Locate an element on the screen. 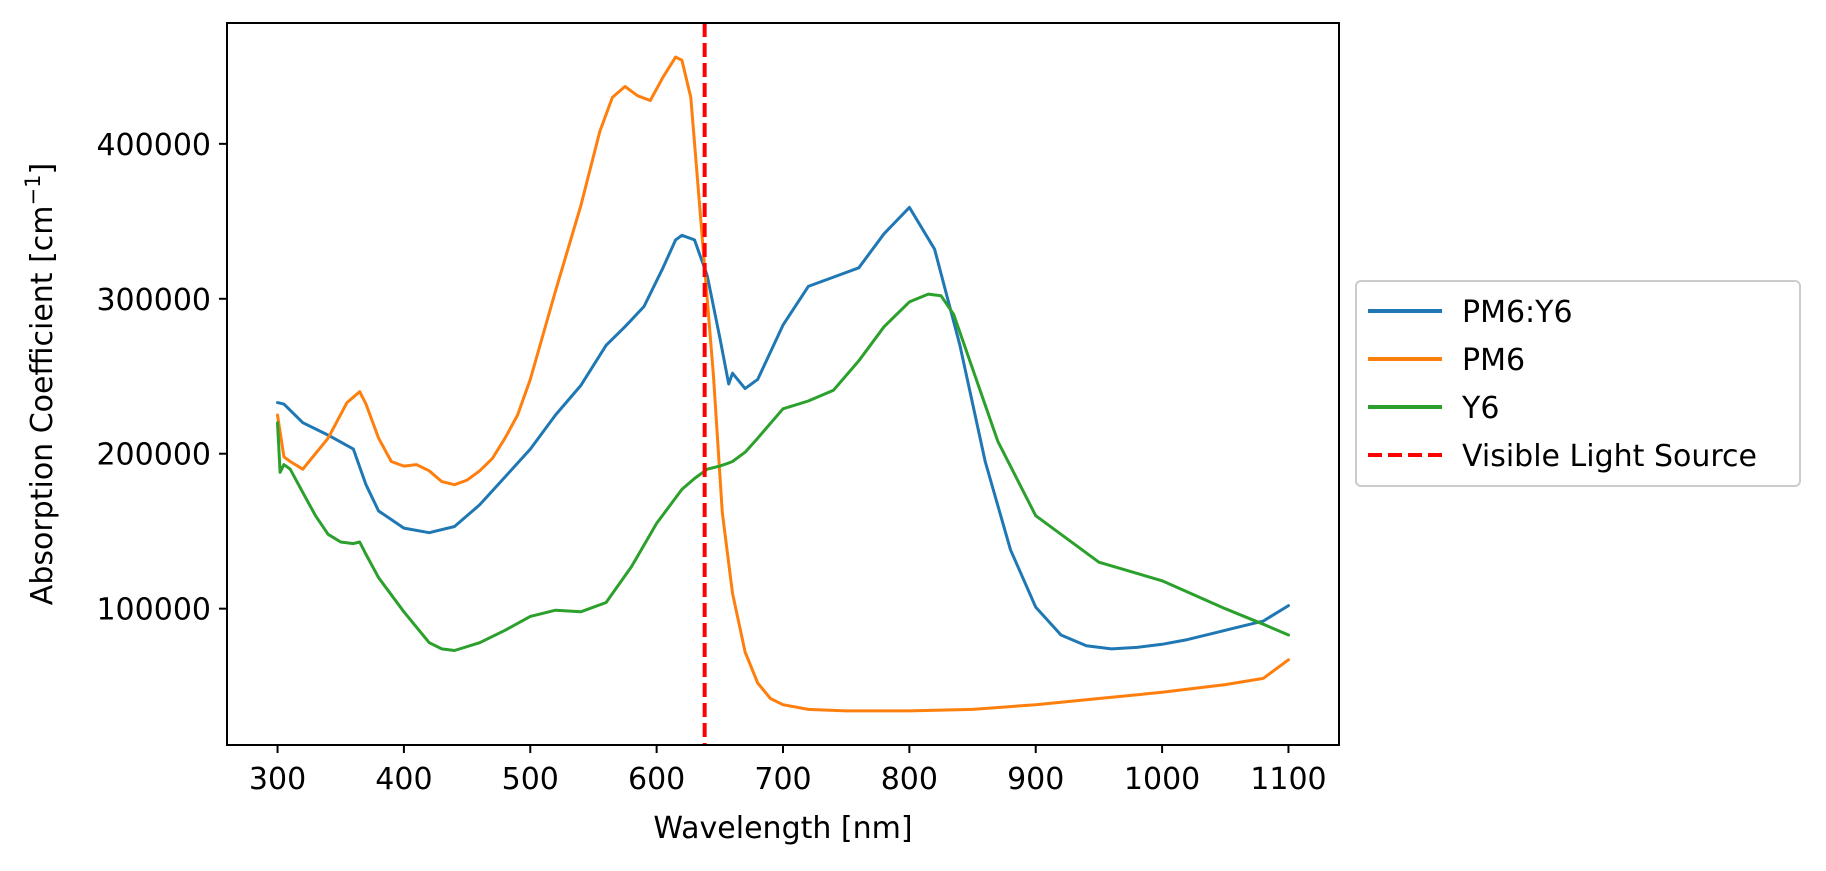  x-tick-label: 700 is located at coordinates (782, 779).